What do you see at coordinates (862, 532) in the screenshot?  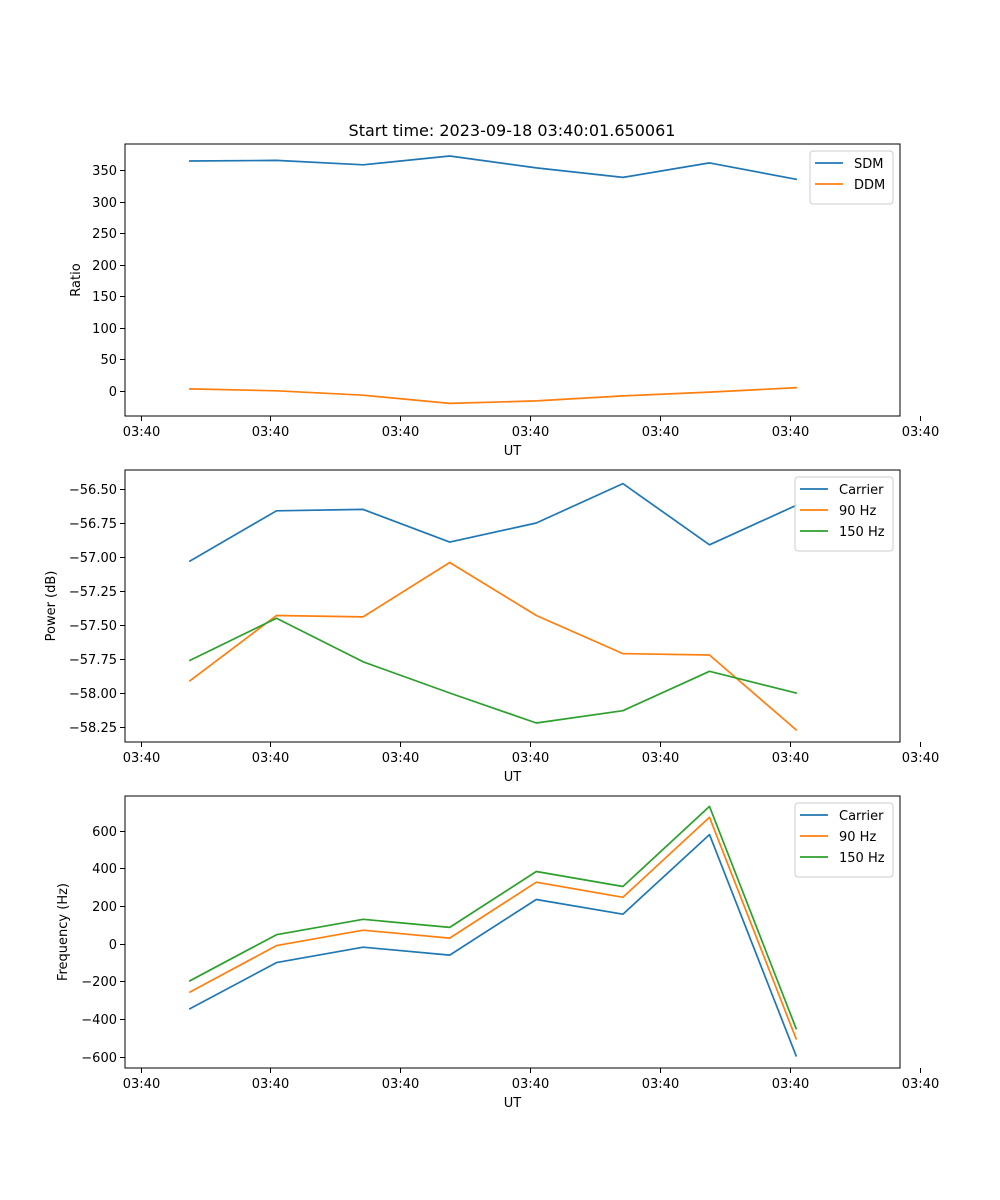 I see `power-legend-label: 150 Hz` at bounding box center [862, 532].